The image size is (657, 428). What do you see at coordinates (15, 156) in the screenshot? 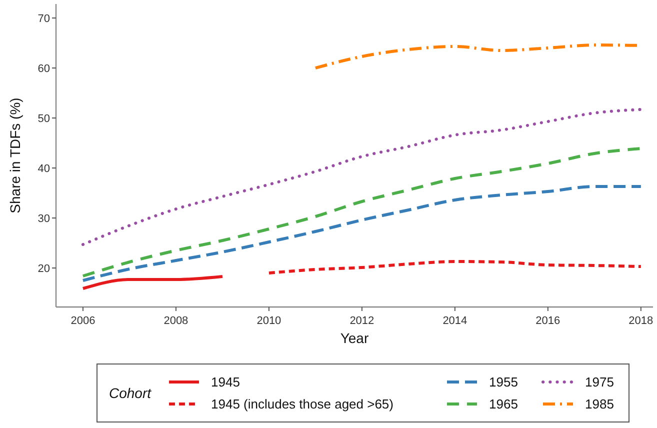
I see `y-axis-title: Share in TDFs (%)` at bounding box center [15, 156].